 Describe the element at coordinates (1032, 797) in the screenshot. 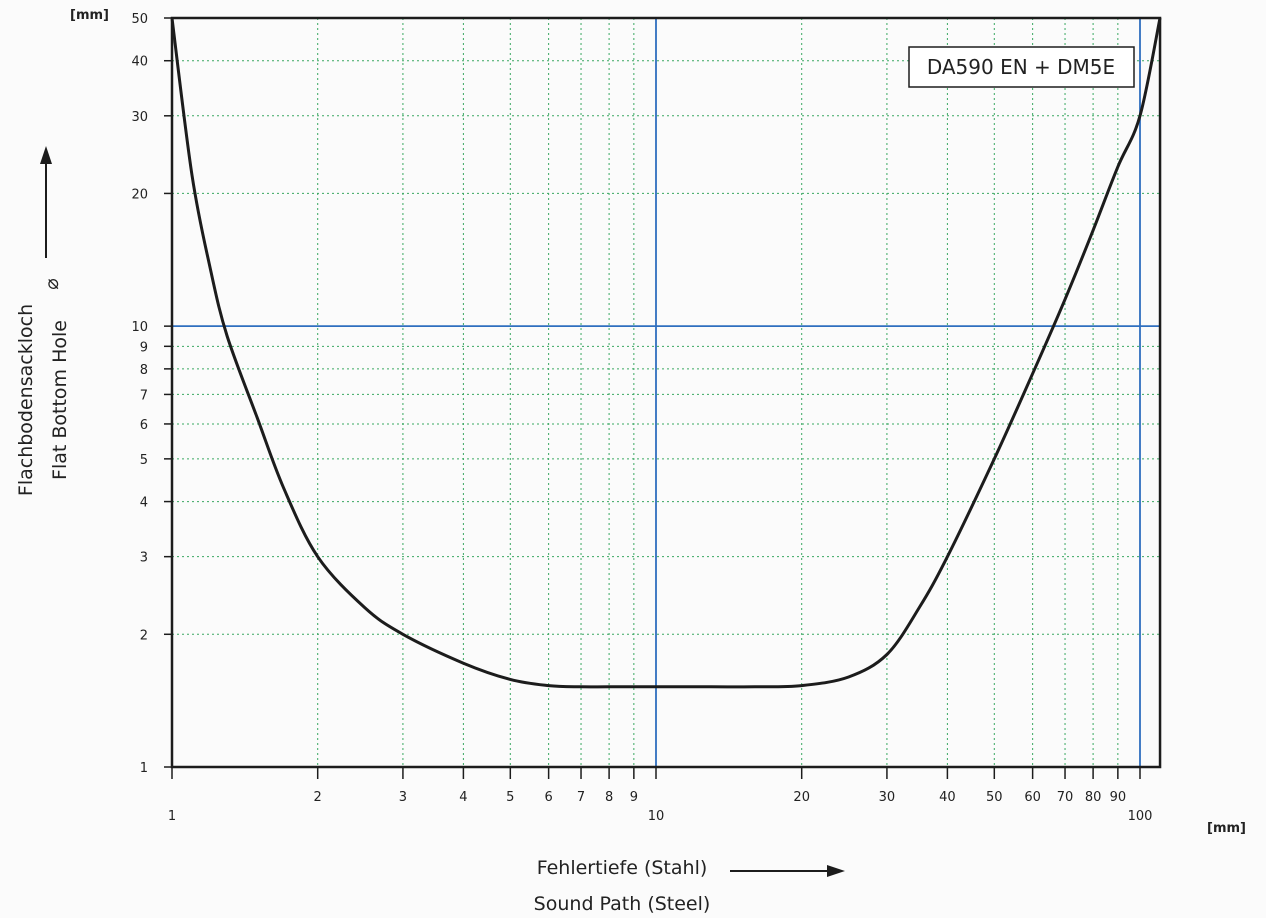

I see `x-tick-label: 60` at that location.